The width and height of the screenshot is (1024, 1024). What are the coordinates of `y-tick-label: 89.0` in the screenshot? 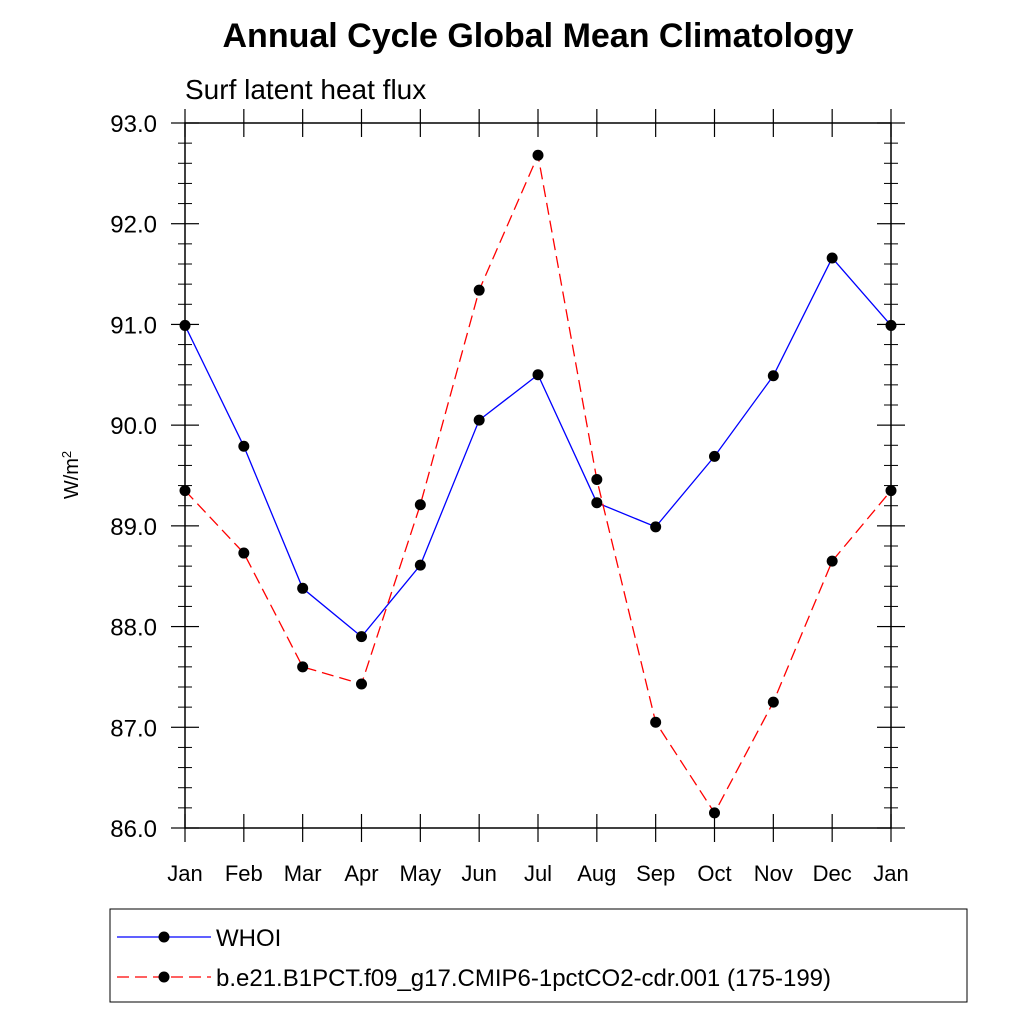 It's located at (133, 527).